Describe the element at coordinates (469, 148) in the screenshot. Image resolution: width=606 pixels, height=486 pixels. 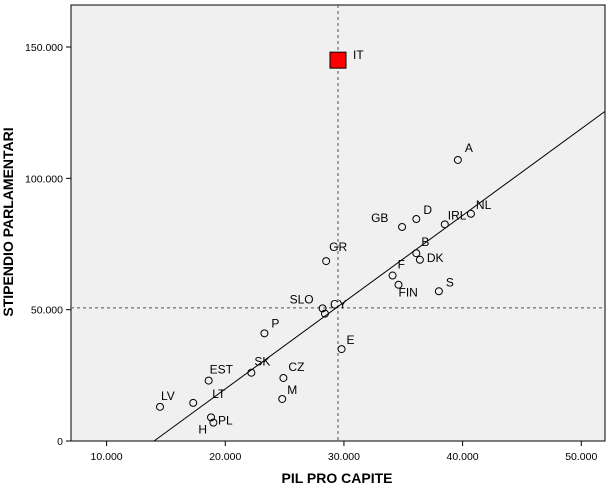
I see `point-label-a: A` at that location.